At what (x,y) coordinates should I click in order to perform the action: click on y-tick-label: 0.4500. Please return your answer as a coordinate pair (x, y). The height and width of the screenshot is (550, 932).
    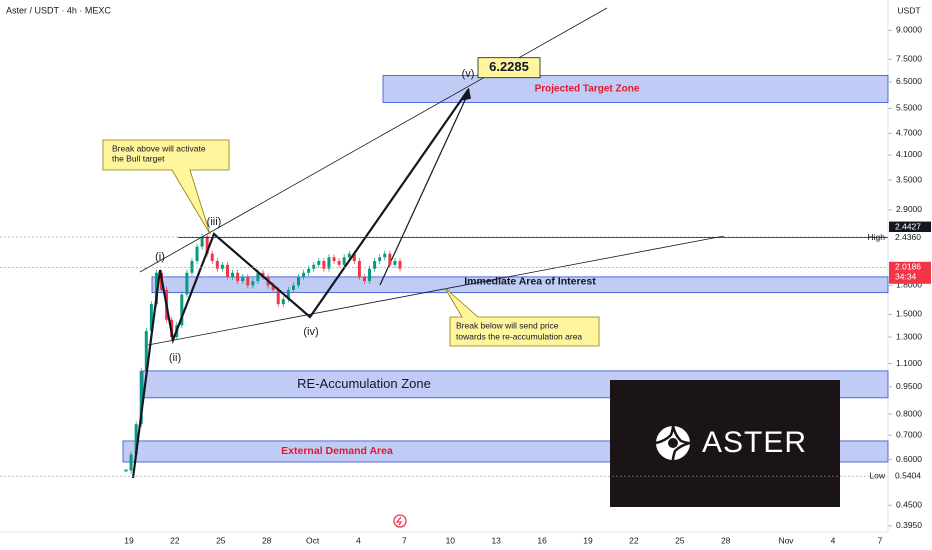
    Looking at the image, I should click on (909, 504).